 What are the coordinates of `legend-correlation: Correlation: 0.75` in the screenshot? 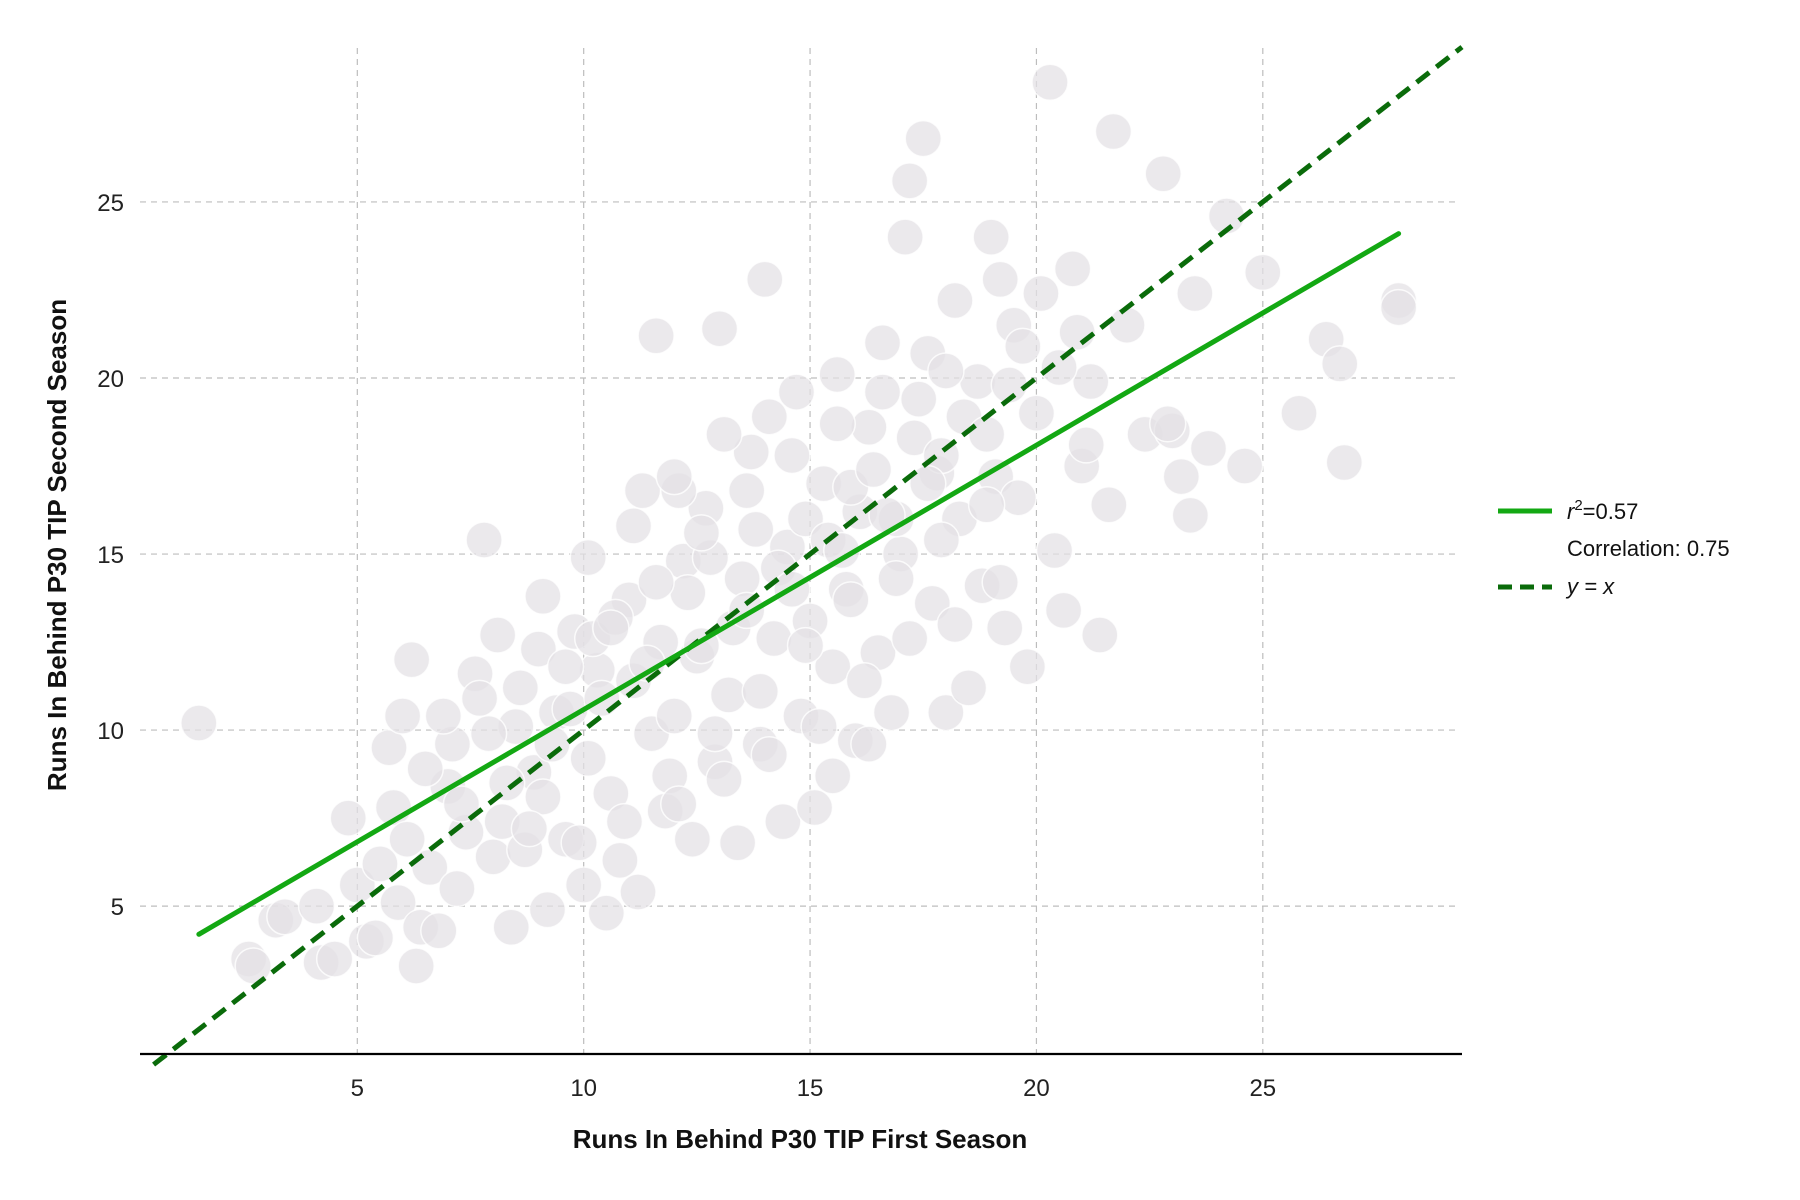 It's located at (1648, 548).